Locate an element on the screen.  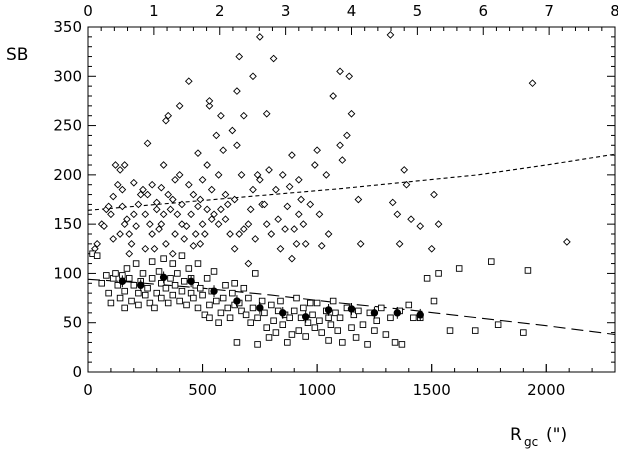
top-tick-label: 6 is located at coordinates (483, 11).